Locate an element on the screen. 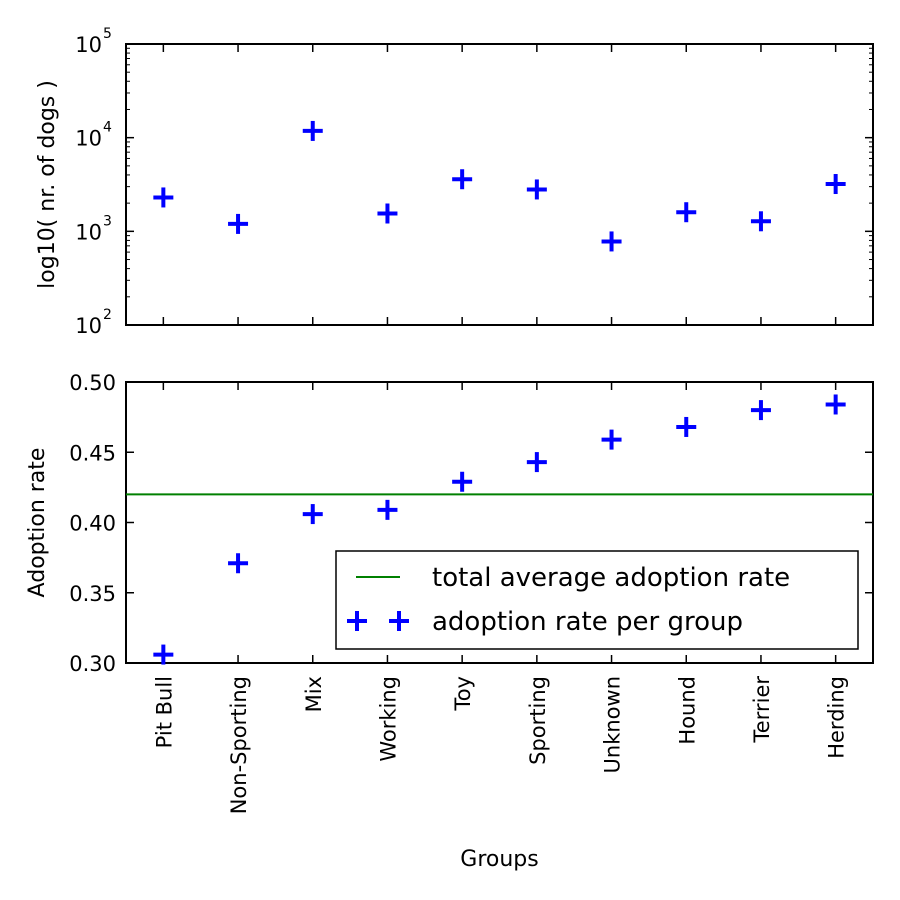 The width and height of the screenshot is (900, 900). y-tick-label-exponent: 3 is located at coordinates (107, 221).